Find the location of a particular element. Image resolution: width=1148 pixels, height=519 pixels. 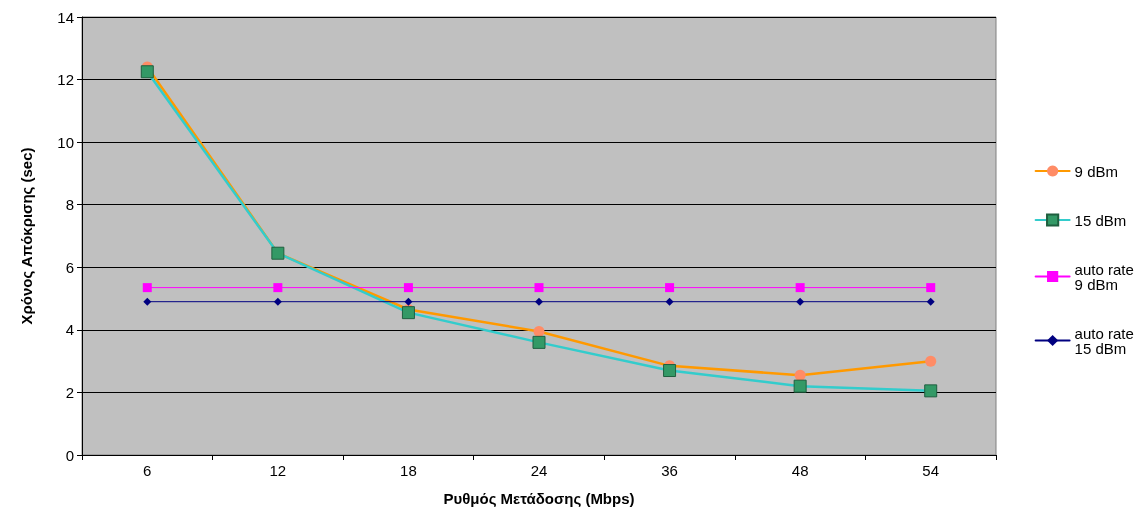

y-tick-label: 8 is located at coordinates (69, 205).